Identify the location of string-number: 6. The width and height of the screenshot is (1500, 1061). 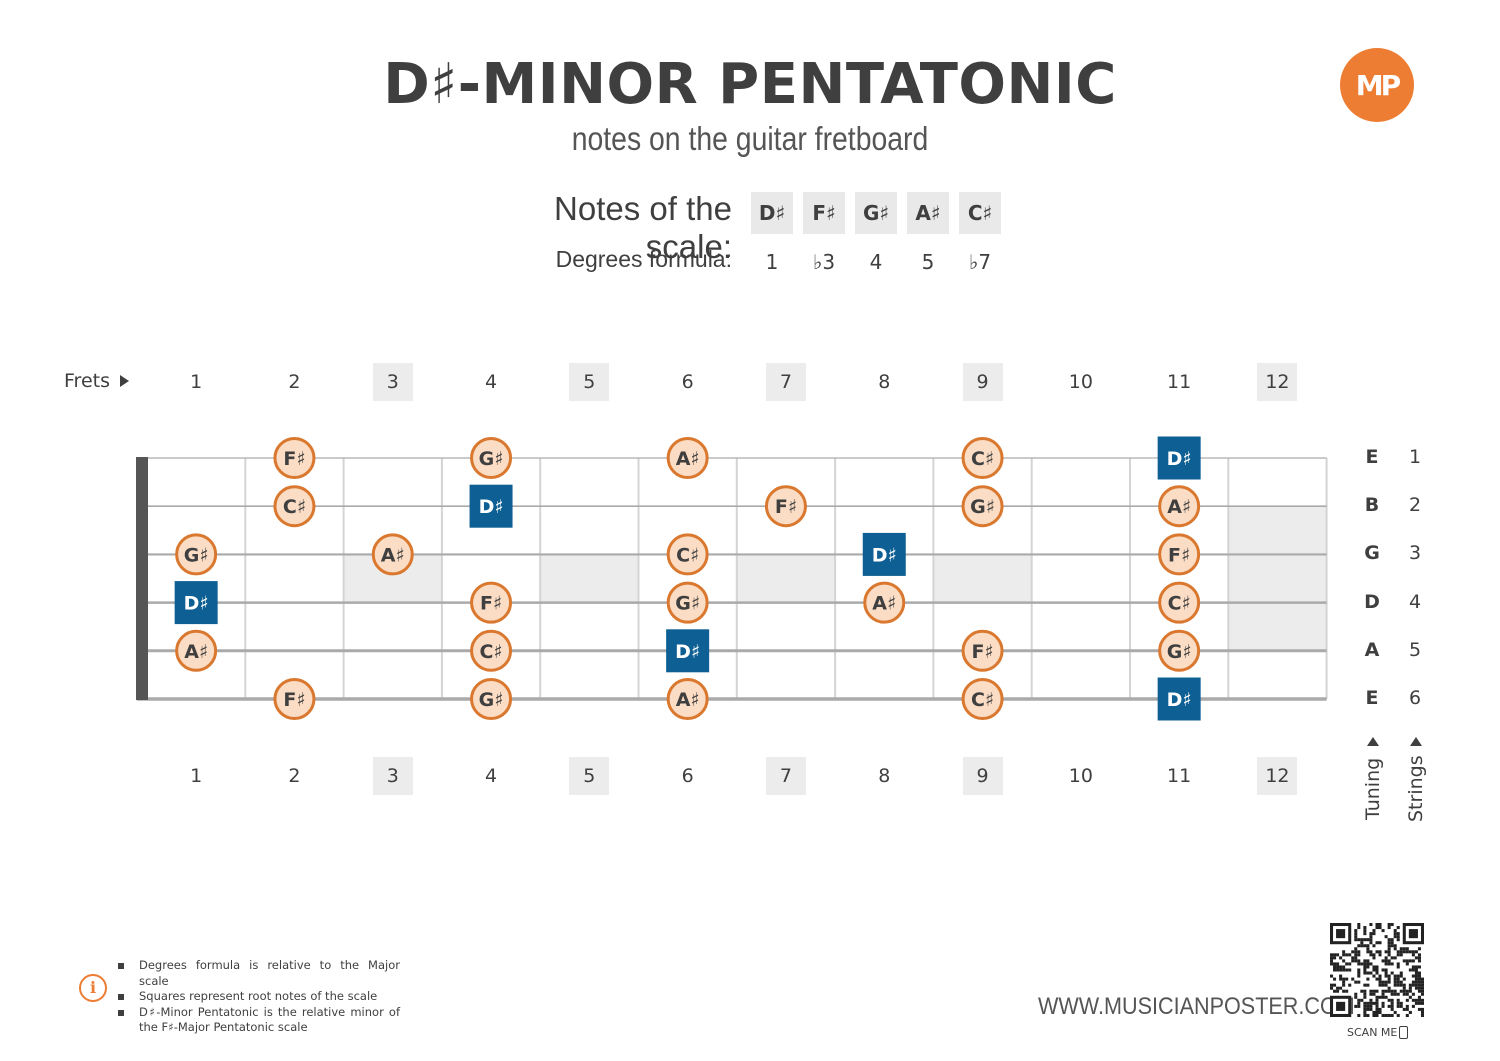
(1415, 698).